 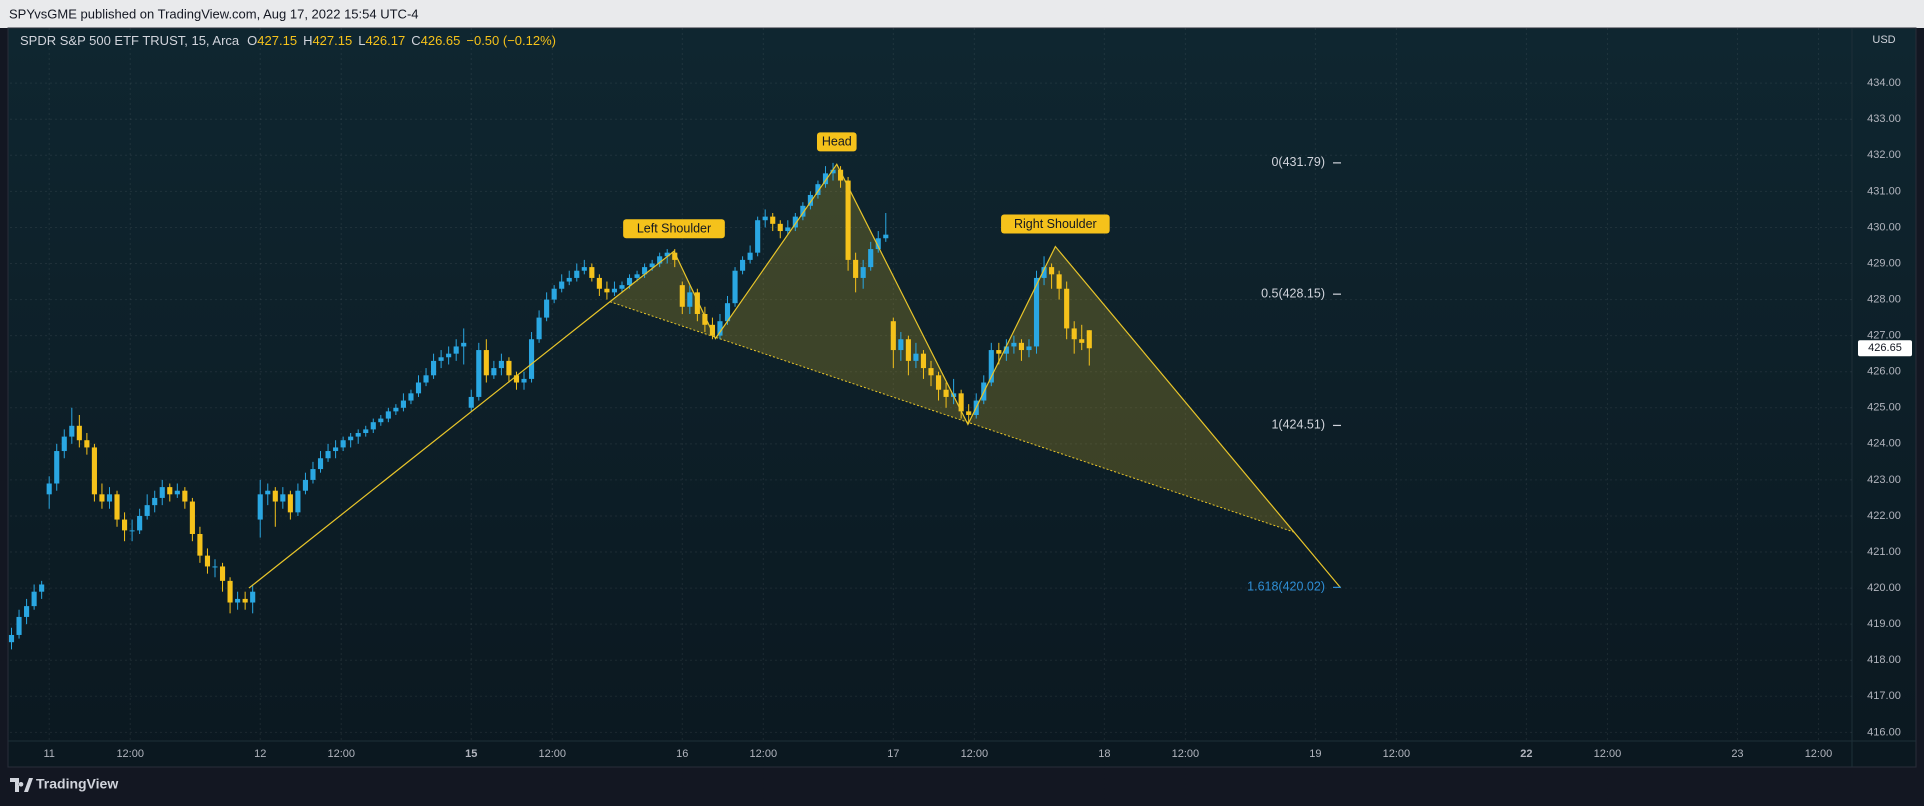 I want to click on footer-logo, so click(x=21, y=785).